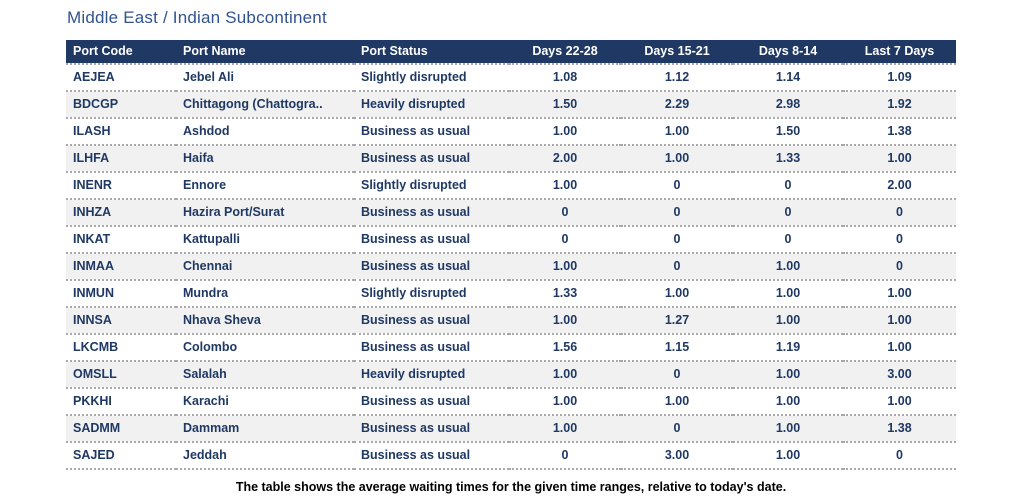  Describe the element at coordinates (677, 320) in the screenshot. I see `days-15-21-cell: 1.27` at that location.